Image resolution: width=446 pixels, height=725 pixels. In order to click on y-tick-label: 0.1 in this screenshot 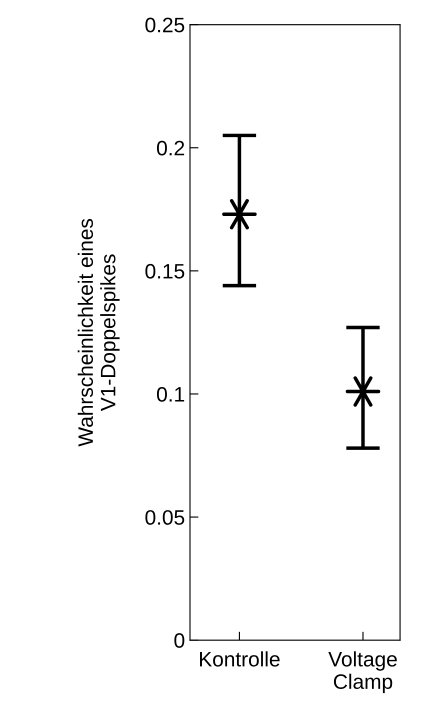, I will do `click(170, 394)`.